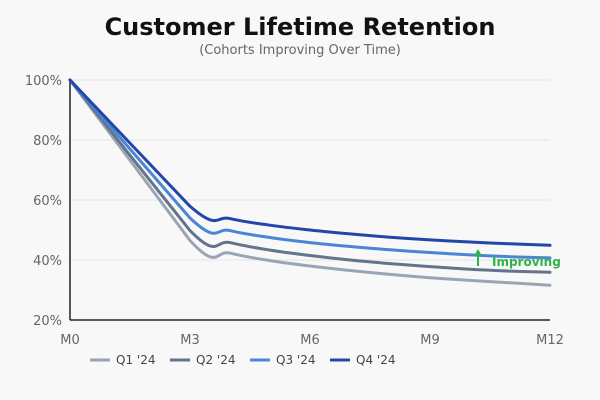 This screenshot has width=600, height=400. Describe the element at coordinates (526, 262) in the screenshot. I see `annotation-label: Improving` at that location.